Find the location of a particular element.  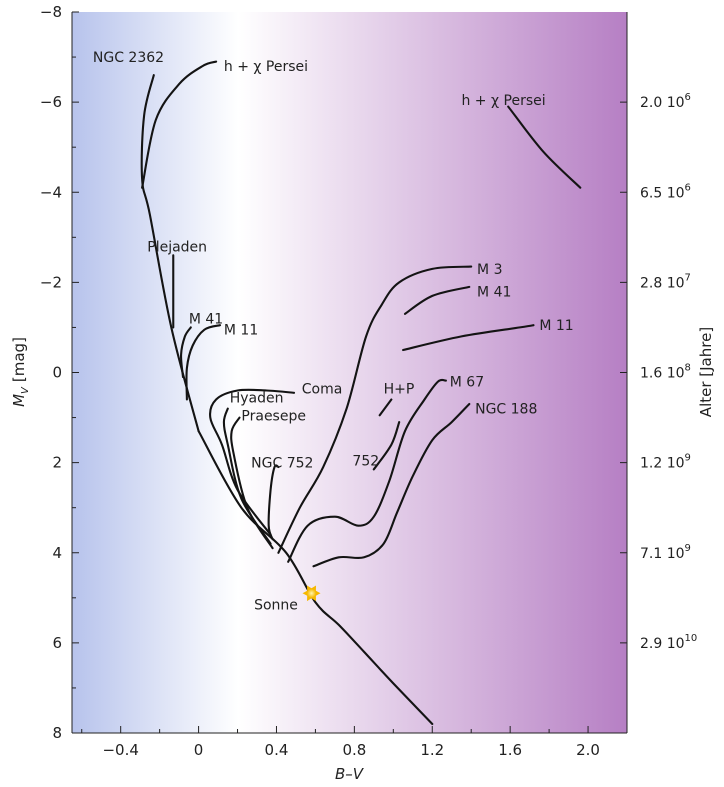

label-sonne-17: Sonne is located at coordinates (276, 606).